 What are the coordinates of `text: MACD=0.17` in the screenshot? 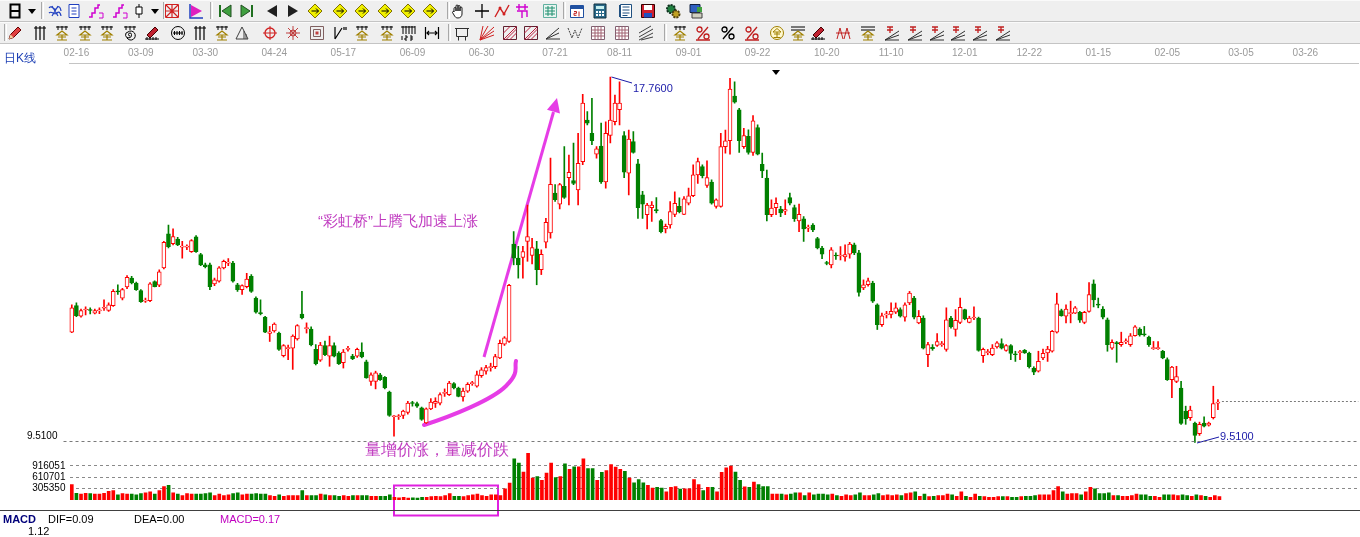 It's located at (250, 519).